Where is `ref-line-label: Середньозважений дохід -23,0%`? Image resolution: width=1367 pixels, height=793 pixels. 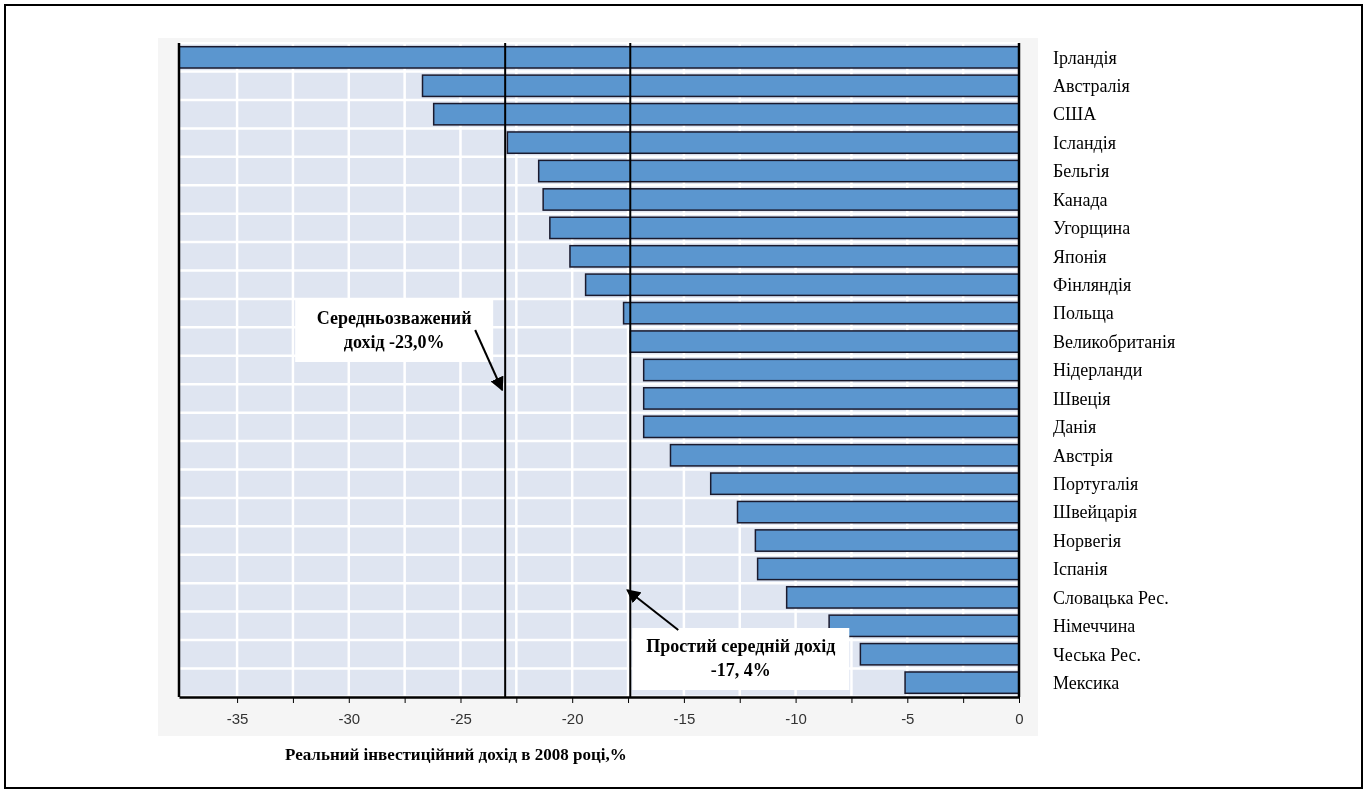 ref-line-label: Середньозважений дохід -23,0% is located at coordinates (394, 330).